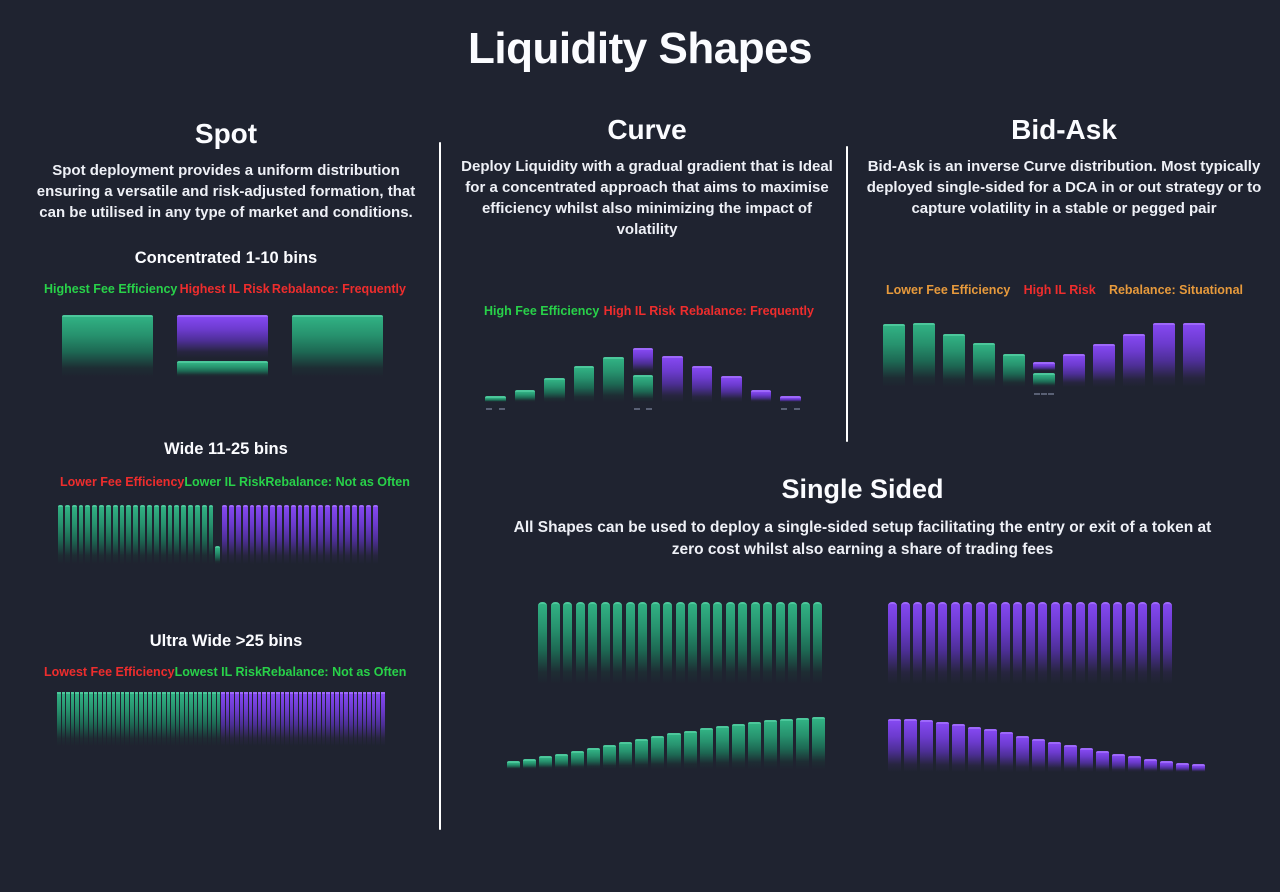  What do you see at coordinates (224, 289) in the screenshot?
I see `spot-concentrated-il-label: Highest IL Risk` at bounding box center [224, 289].